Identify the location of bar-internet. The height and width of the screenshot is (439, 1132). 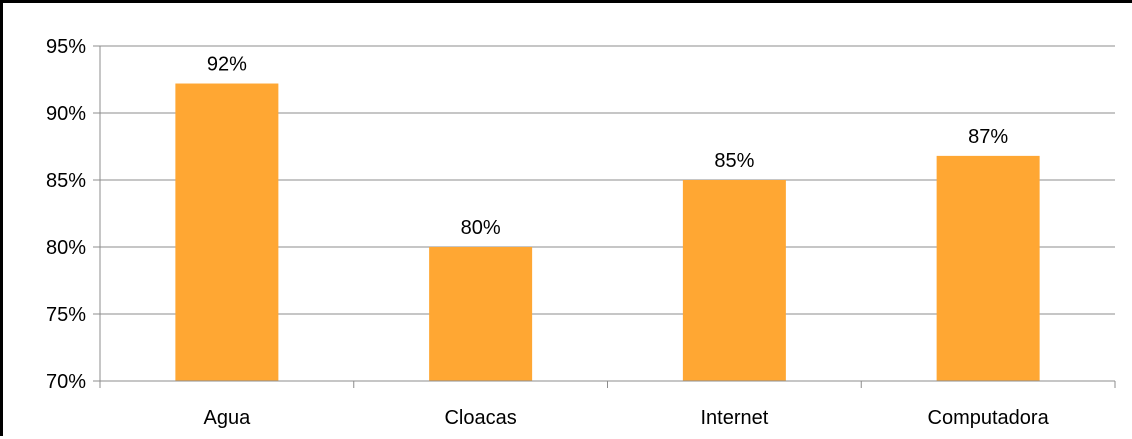
(734, 280).